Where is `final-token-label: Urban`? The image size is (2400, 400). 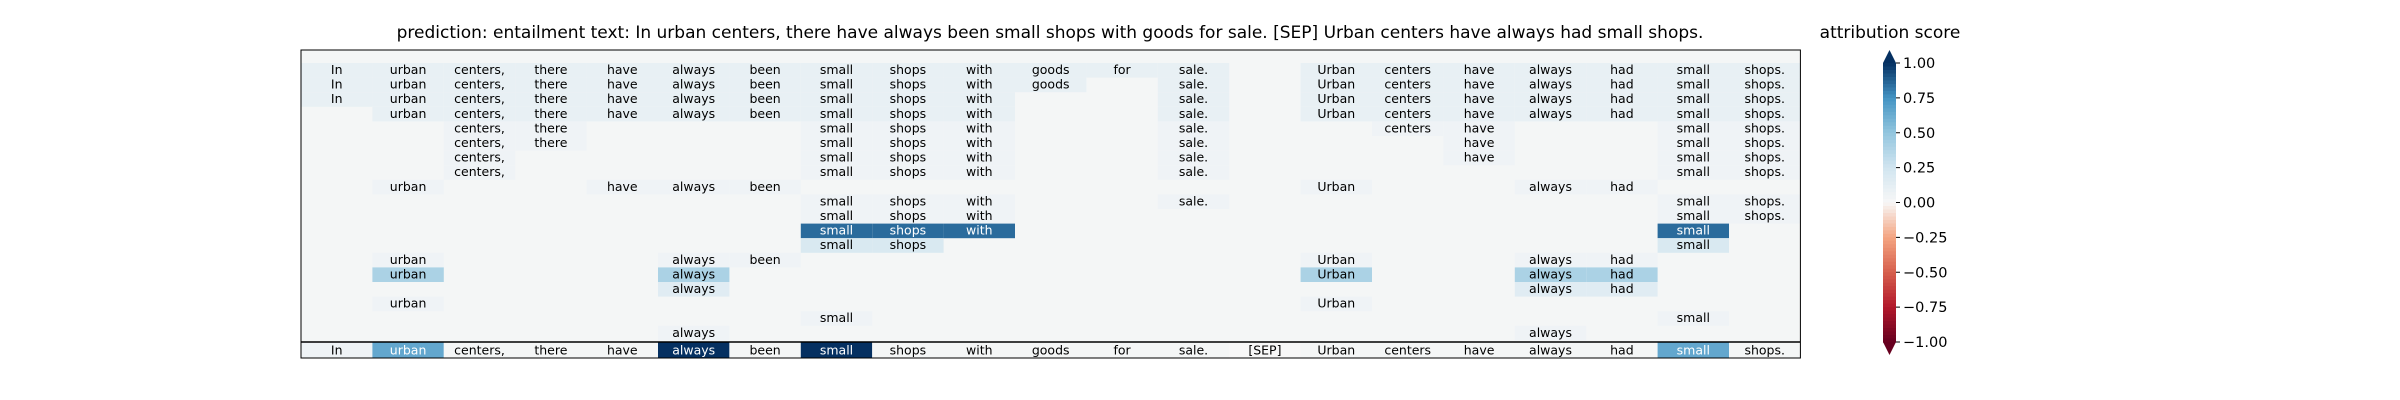
final-token-label: Urban is located at coordinates (1336, 350).